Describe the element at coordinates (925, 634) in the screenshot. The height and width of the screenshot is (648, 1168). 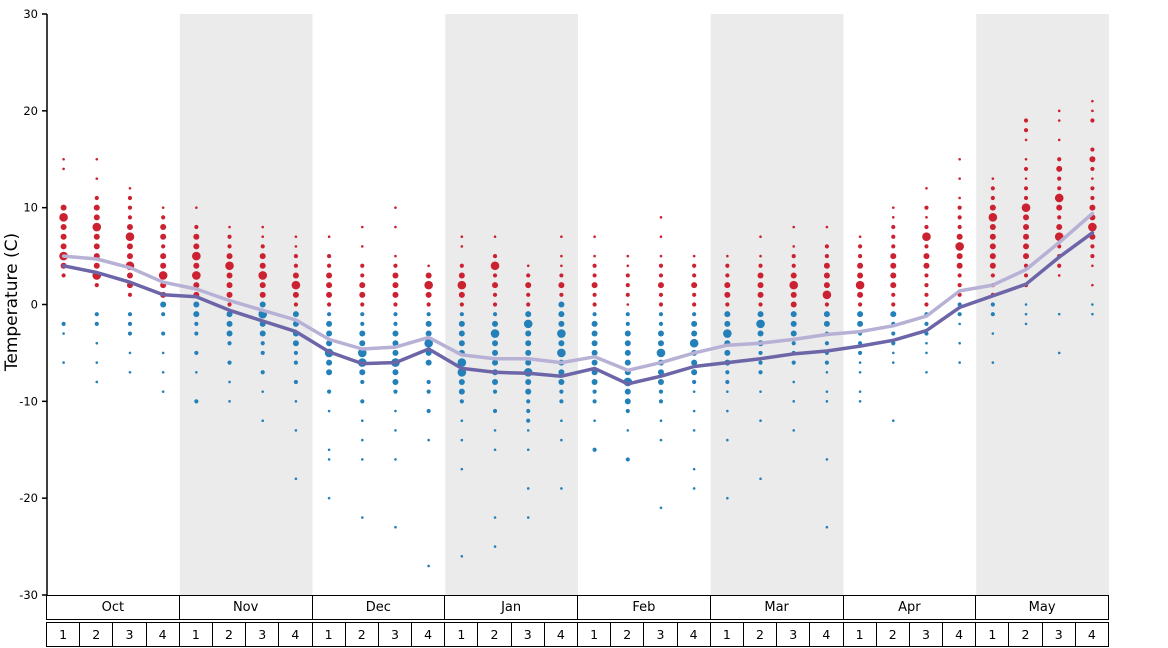
I see `week-cell-apr-3: 3` at that location.